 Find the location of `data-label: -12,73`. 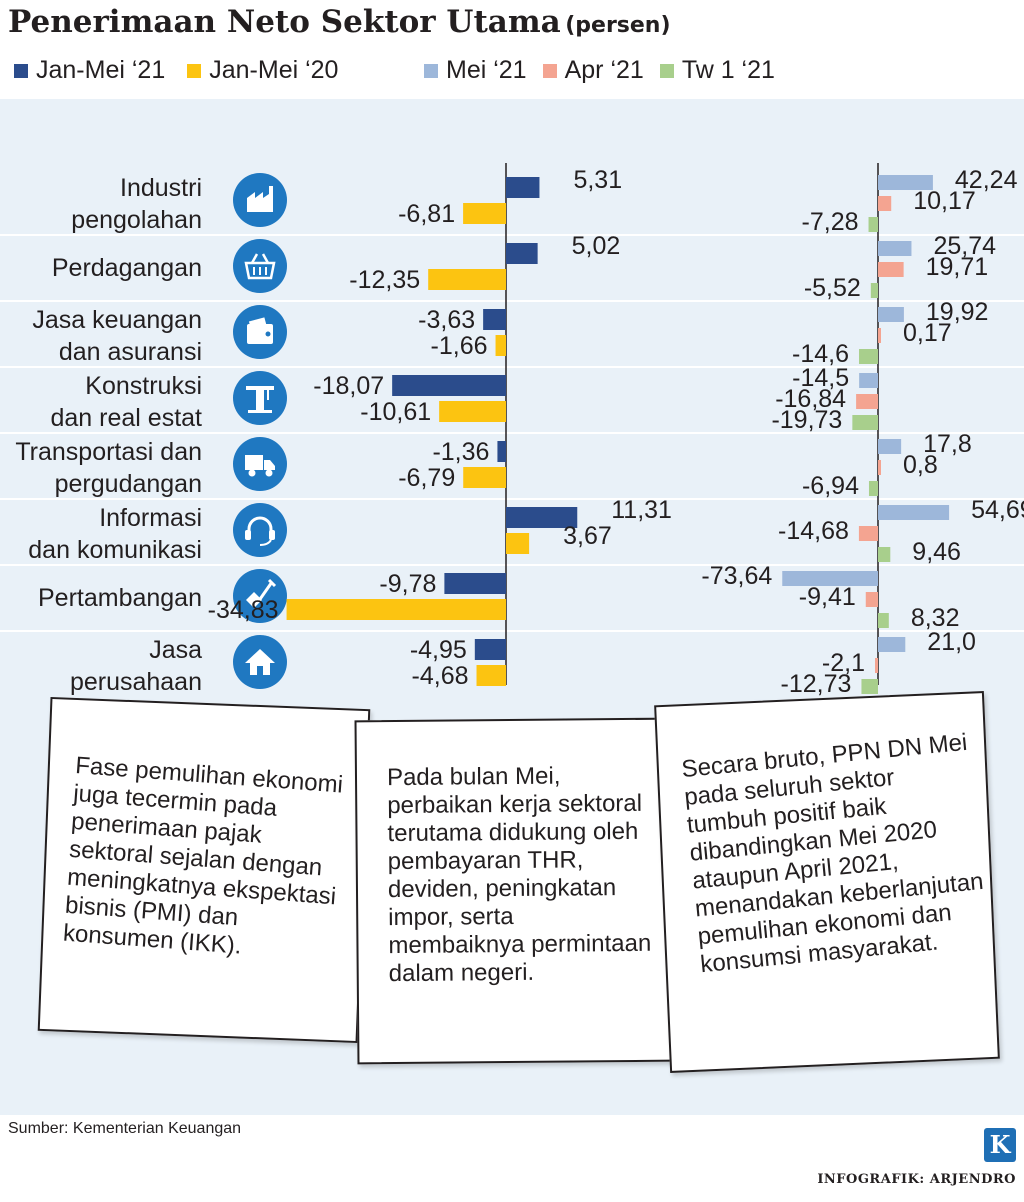

data-label: -12,73 is located at coordinates (816, 684).